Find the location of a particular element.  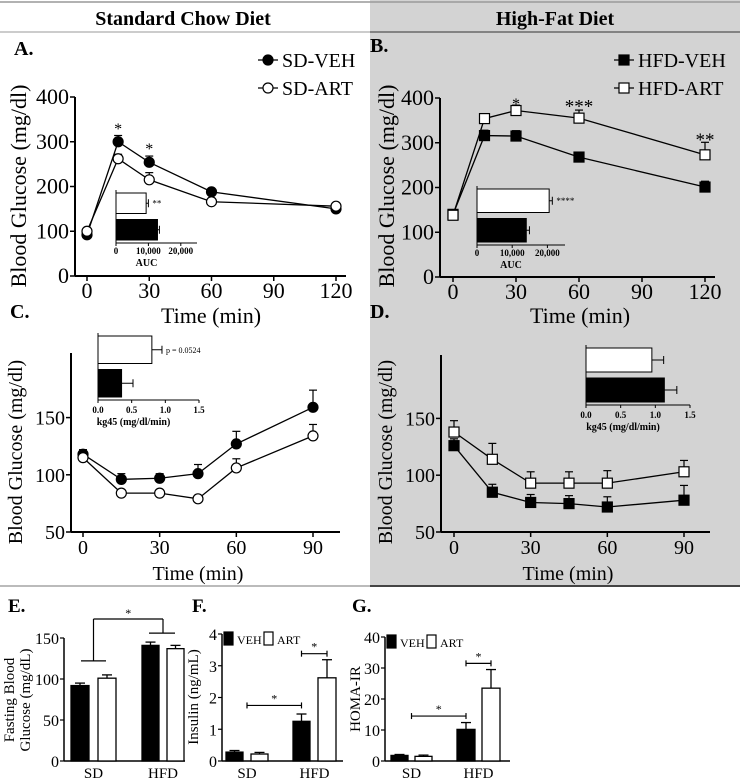

x-axis-label-A: Time (min) is located at coordinates (211, 315).